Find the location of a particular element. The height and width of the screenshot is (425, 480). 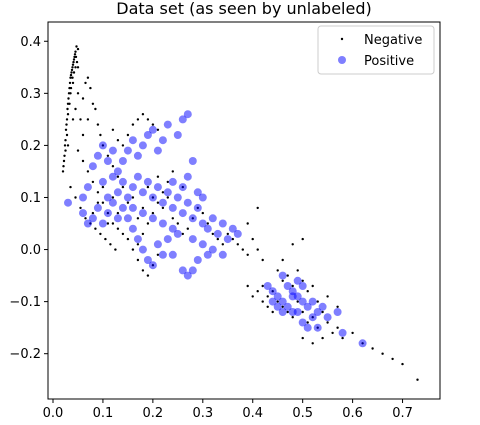

y-tick-label: −0.2 is located at coordinates (25, 354).